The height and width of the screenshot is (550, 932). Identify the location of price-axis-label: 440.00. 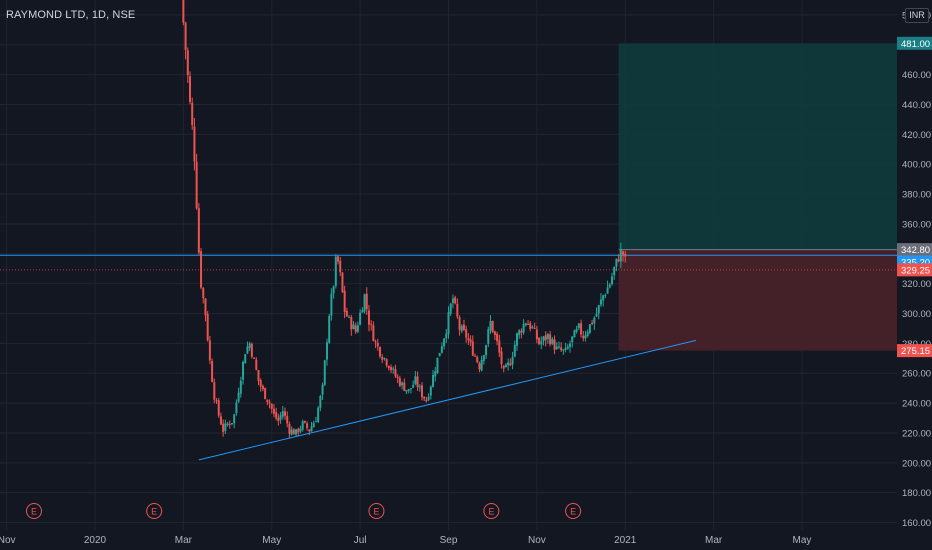
(916, 105).